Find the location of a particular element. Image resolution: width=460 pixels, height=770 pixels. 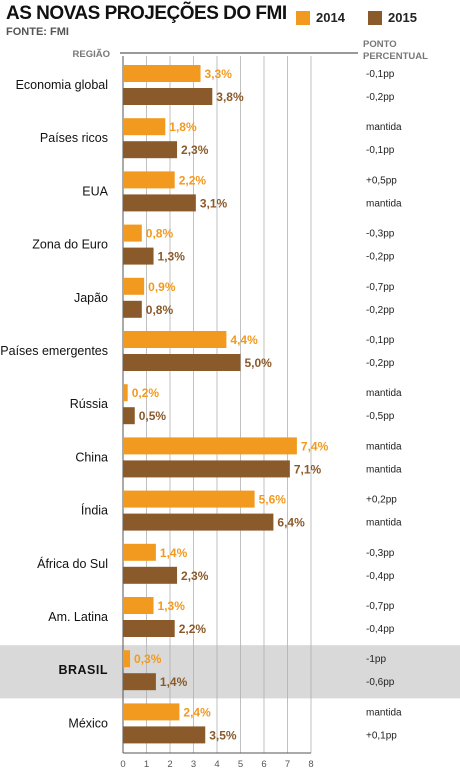

value-label-2015: 0,8% is located at coordinates (160, 310).